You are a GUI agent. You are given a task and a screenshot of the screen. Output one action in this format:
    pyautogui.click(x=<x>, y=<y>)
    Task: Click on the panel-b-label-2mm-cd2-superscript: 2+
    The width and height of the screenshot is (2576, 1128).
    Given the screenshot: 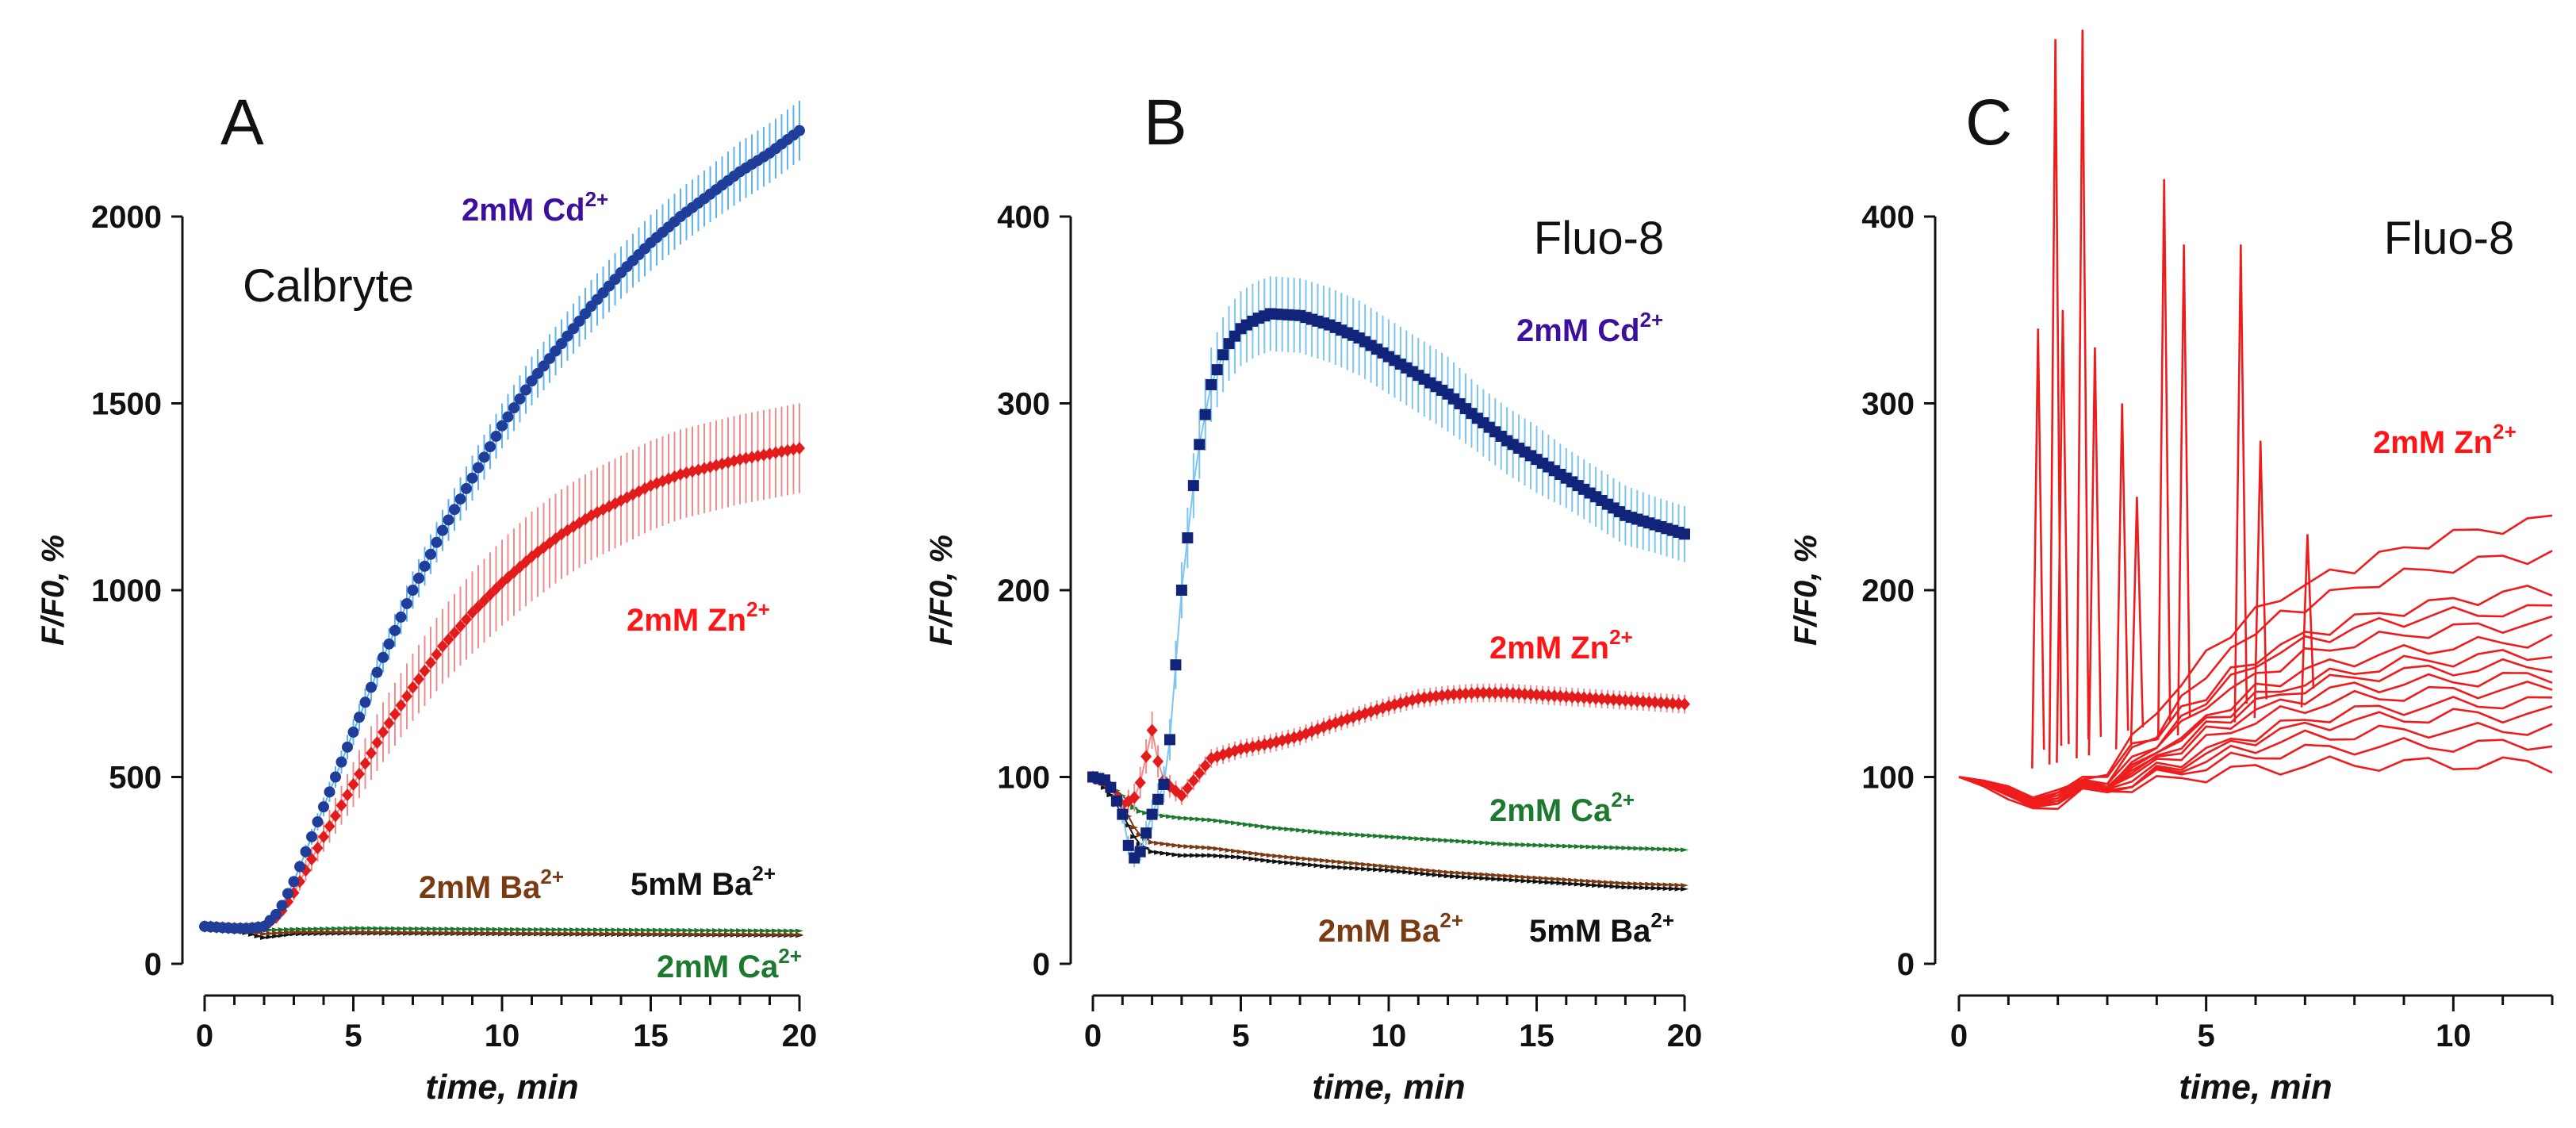 What is the action you would take?
    pyautogui.click(x=1652, y=320)
    